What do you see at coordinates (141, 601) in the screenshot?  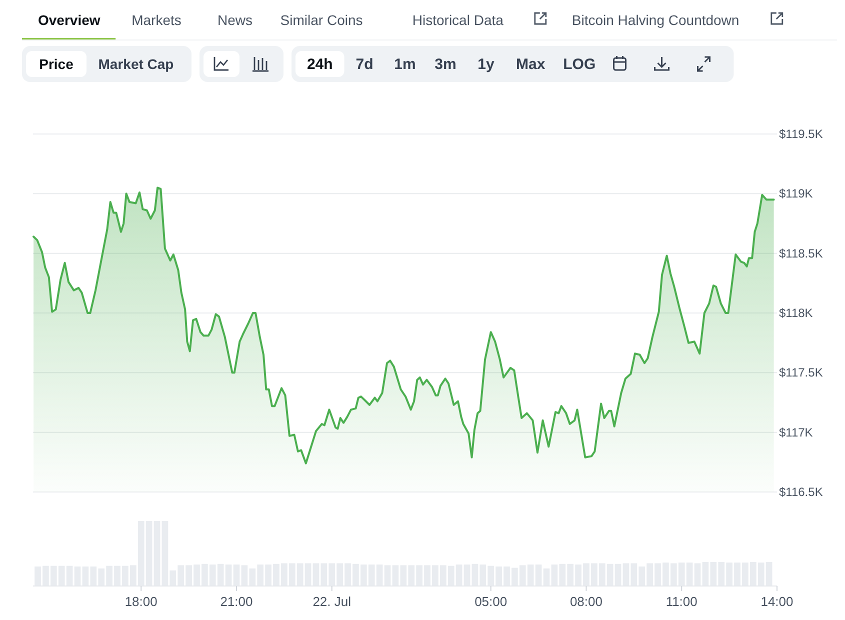 I see `x-tick-label: 18:00` at bounding box center [141, 601].